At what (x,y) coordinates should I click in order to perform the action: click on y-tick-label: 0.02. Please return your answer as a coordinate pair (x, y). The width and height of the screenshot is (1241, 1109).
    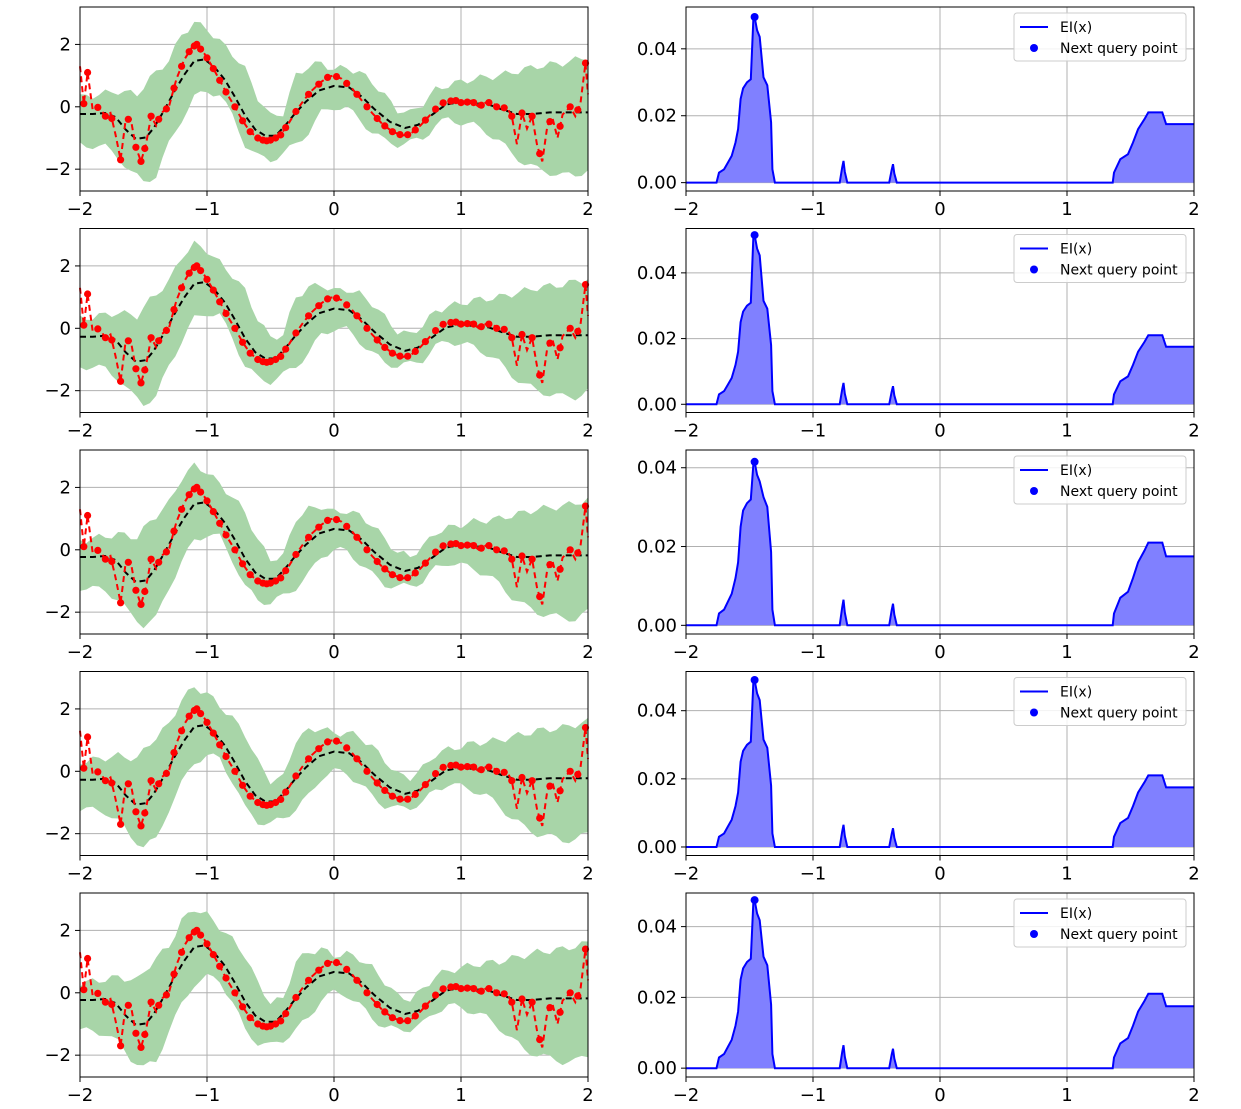
    Looking at the image, I should click on (657, 116).